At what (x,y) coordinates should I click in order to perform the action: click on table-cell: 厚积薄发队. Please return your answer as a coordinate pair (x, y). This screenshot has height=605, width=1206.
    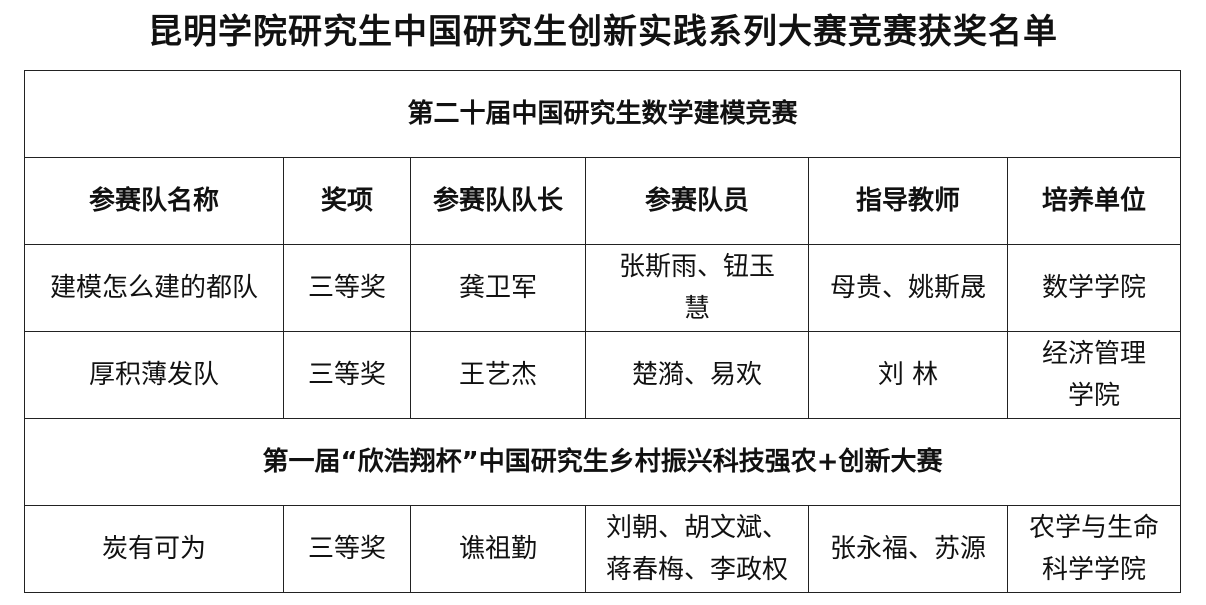
    Looking at the image, I should click on (154, 375).